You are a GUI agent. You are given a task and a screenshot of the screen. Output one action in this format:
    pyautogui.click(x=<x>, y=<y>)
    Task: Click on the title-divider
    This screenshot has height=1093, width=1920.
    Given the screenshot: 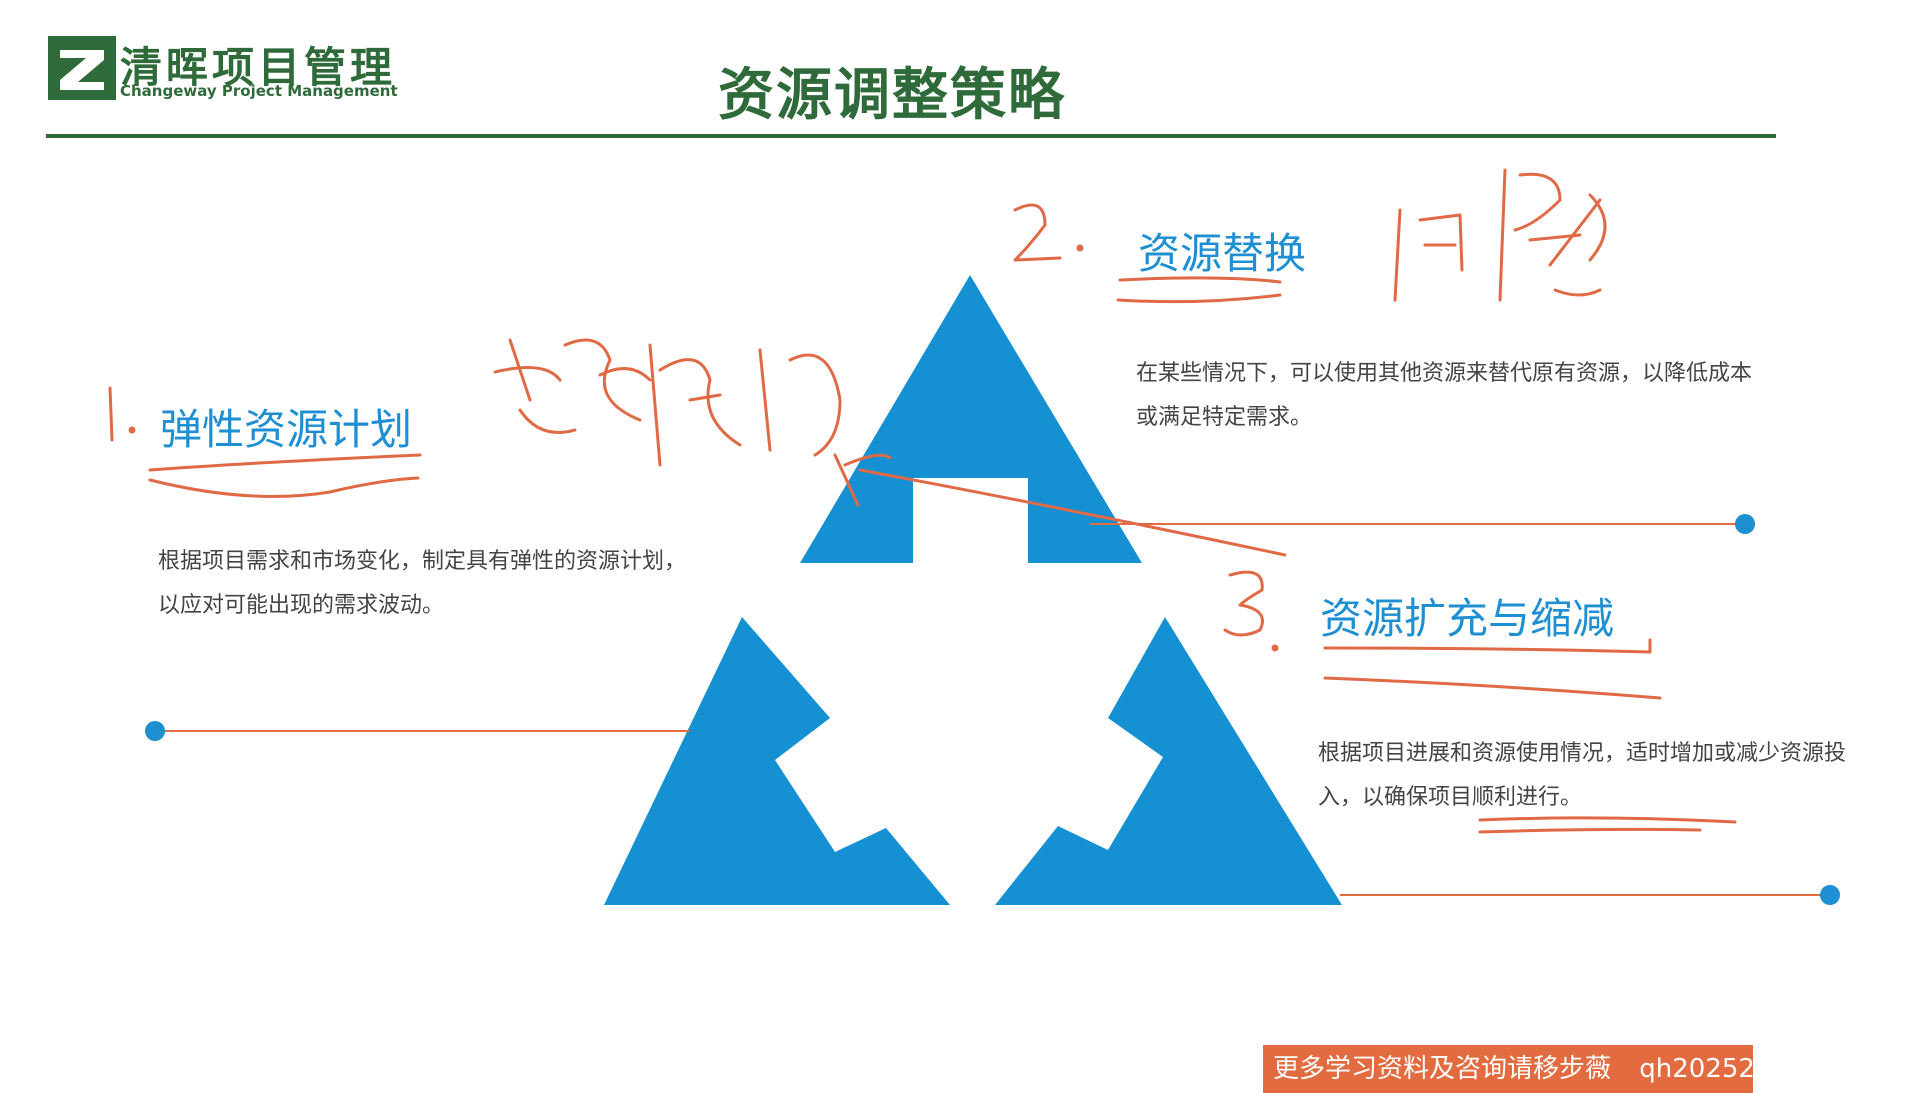 What is the action you would take?
    pyautogui.click(x=911, y=136)
    